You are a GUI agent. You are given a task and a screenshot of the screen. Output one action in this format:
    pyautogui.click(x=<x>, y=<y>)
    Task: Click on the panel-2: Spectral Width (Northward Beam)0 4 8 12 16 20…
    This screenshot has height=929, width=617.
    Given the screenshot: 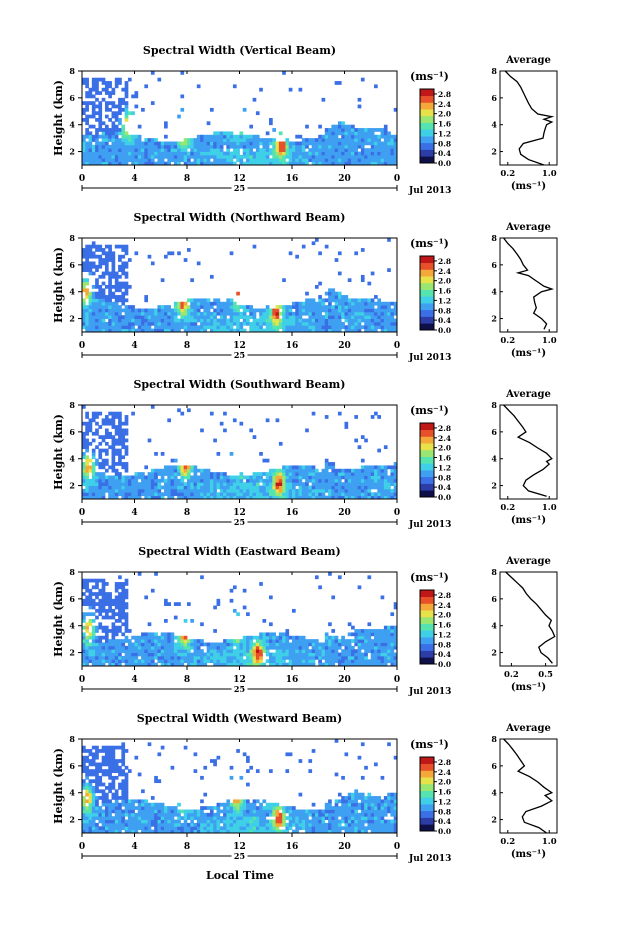 What is the action you would take?
    pyautogui.click(x=305, y=287)
    